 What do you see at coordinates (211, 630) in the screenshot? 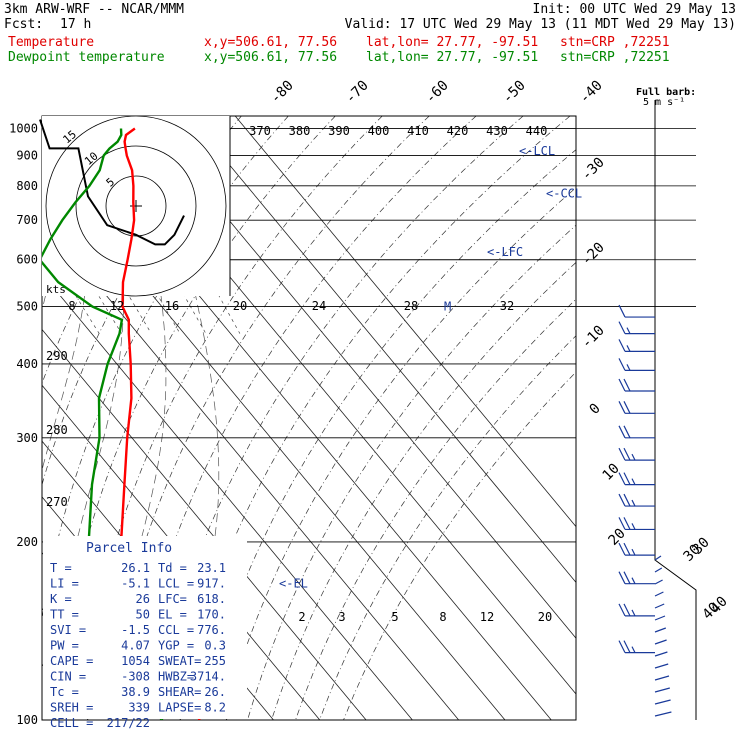
I see `parcel-value: 776.` at bounding box center [211, 630].